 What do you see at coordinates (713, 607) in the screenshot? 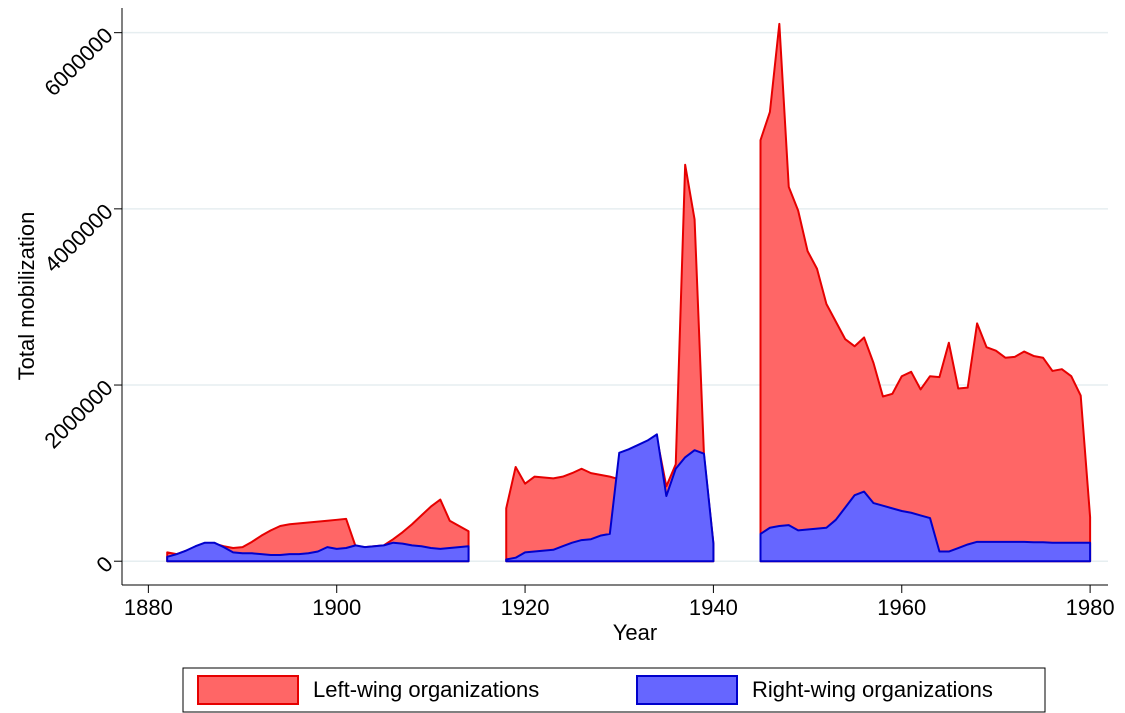
I see `x-tick-label: 1940` at bounding box center [713, 607].